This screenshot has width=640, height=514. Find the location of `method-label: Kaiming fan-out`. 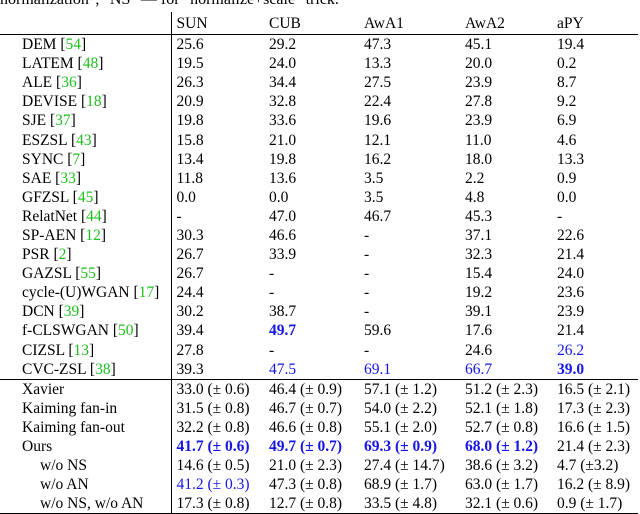

method-label: Kaiming fan-out is located at coordinates (73, 427).